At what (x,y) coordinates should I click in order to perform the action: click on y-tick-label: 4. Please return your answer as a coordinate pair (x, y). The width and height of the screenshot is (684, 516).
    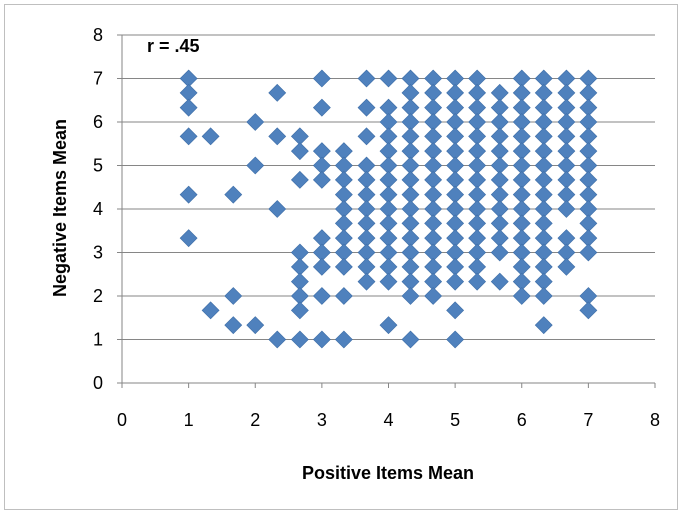
    Looking at the image, I should click on (98, 209).